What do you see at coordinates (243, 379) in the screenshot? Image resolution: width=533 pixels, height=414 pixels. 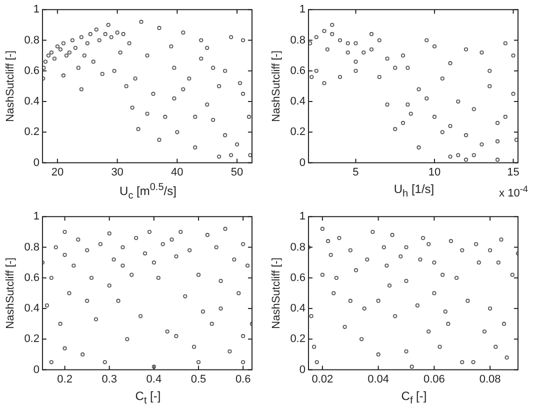 I see `x-tick-label: 0.6` at bounding box center [243, 379].